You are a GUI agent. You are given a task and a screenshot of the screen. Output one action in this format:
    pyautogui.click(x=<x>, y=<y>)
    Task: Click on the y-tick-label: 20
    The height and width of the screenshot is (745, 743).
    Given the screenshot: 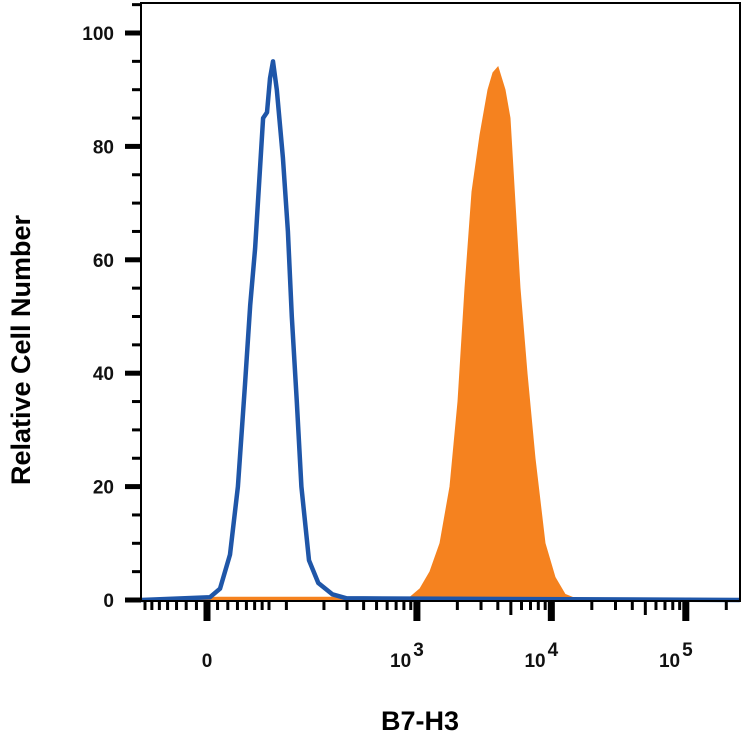 What is the action you would take?
    pyautogui.click(x=103, y=488)
    